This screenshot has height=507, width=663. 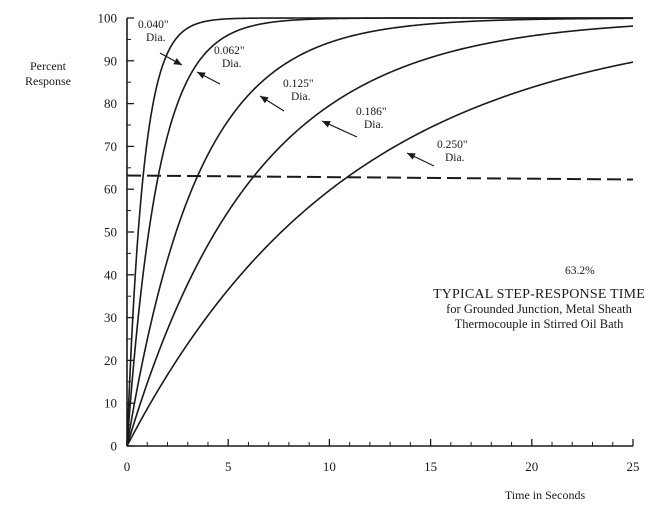 What do you see at coordinates (110, 403) in the screenshot?
I see `y-tick-label: 10` at bounding box center [110, 403].